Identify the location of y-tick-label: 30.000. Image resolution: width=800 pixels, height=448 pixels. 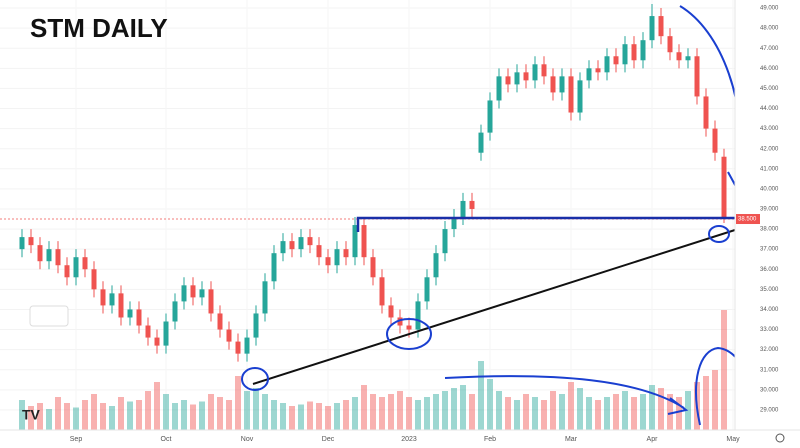
(769, 390).